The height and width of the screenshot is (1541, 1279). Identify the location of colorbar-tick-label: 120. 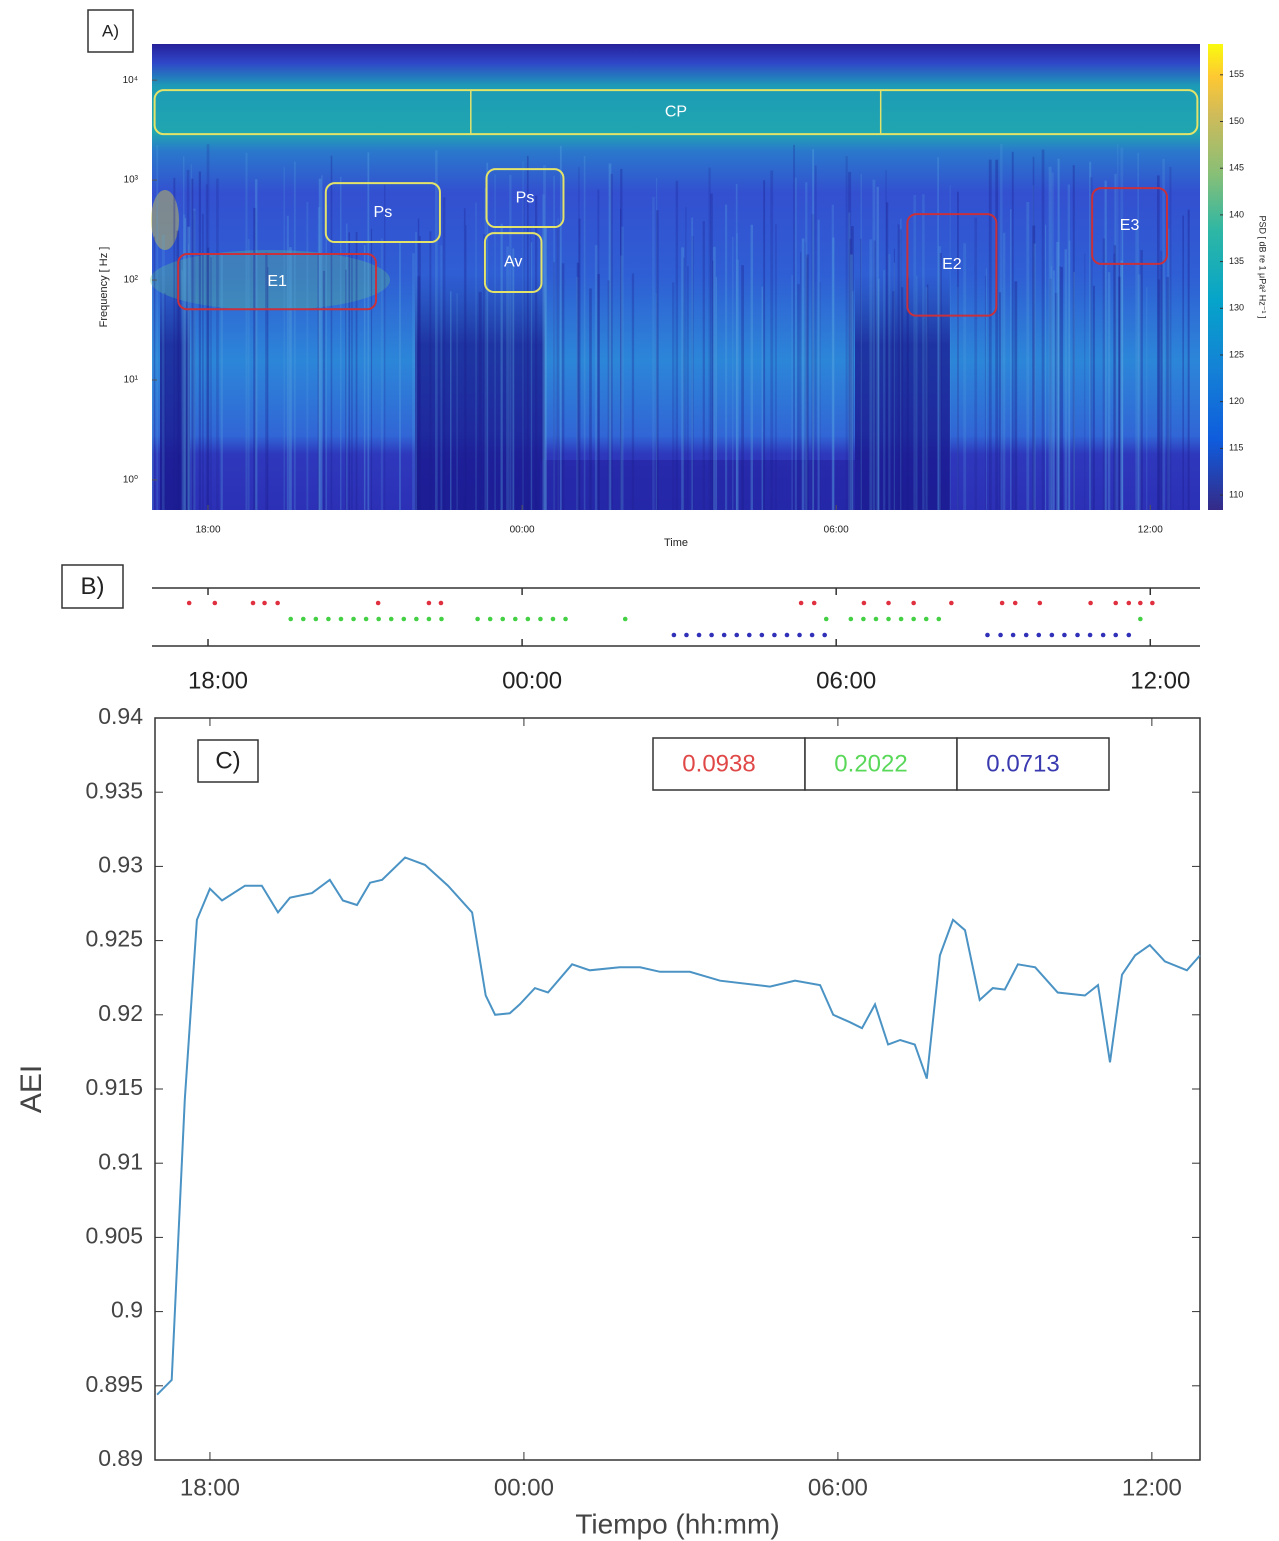
(1236, 401).